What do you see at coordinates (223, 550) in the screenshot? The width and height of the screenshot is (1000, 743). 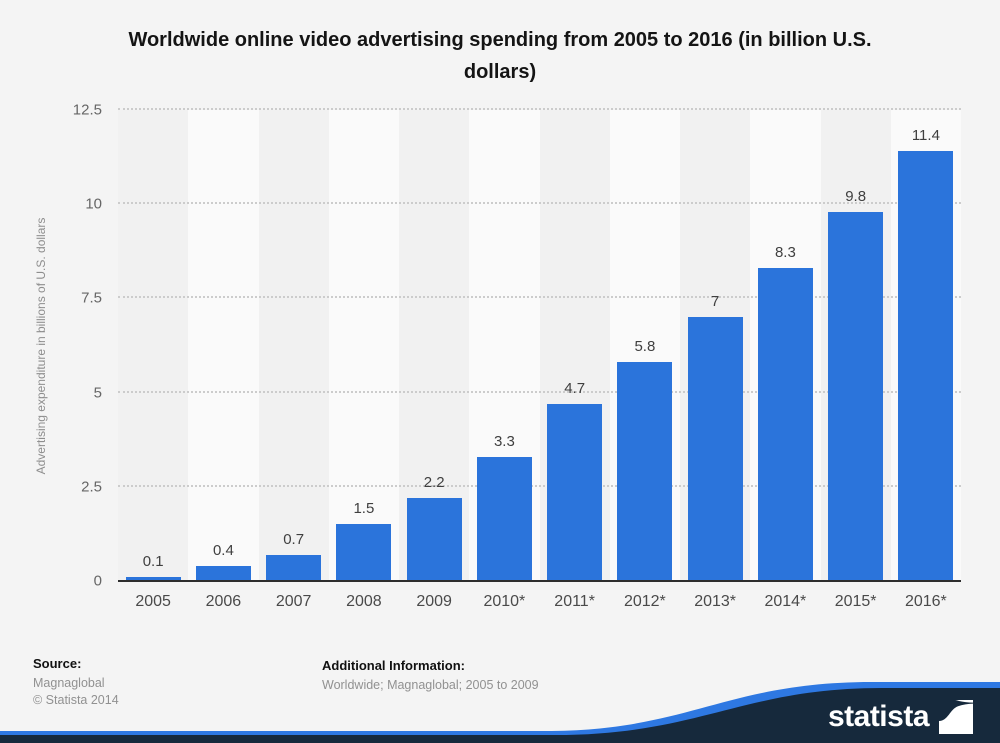 I see `bar-value-label: 0.4` at bounding box center [223, 550].